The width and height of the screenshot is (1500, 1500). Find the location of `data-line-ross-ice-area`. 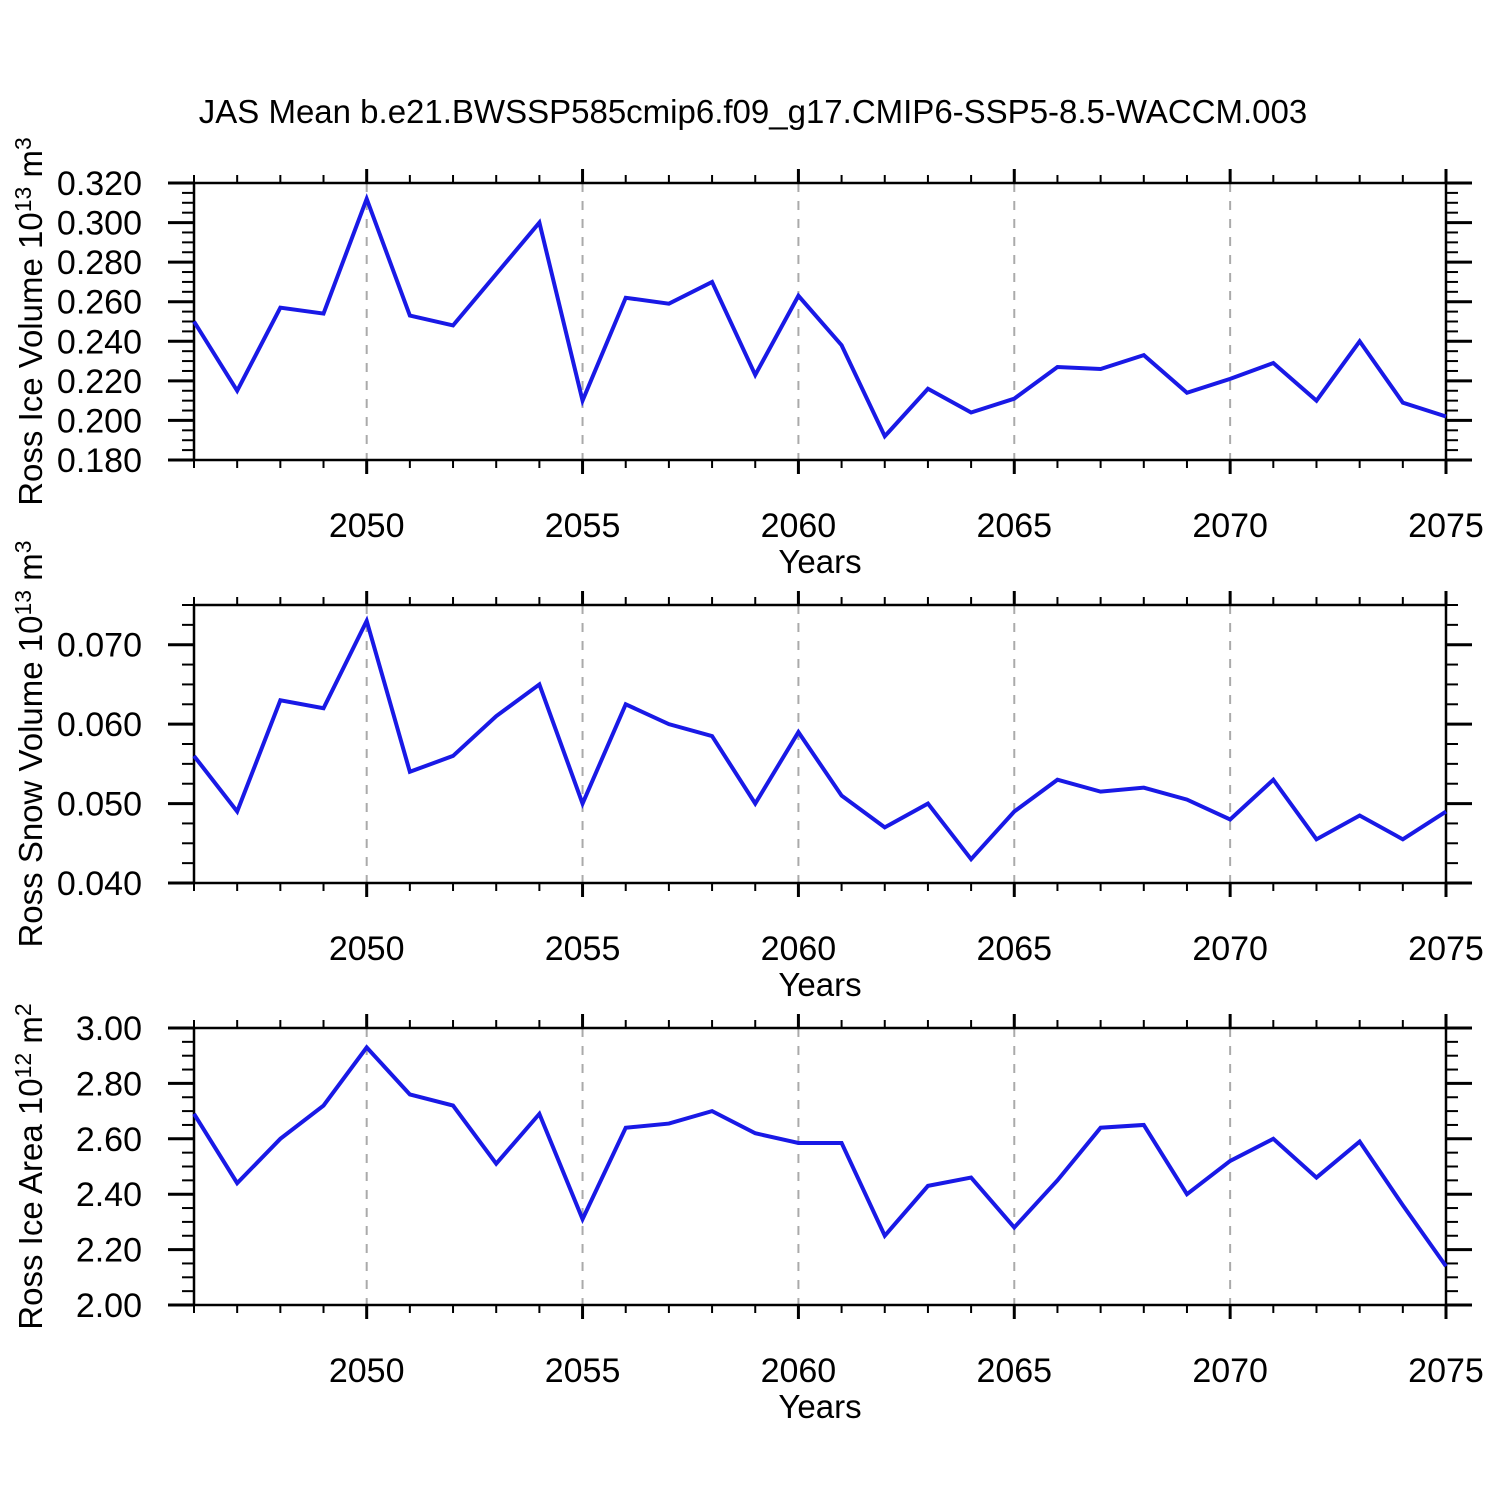

data-line-ross-ice-area is located at coordinates (820, 1156).